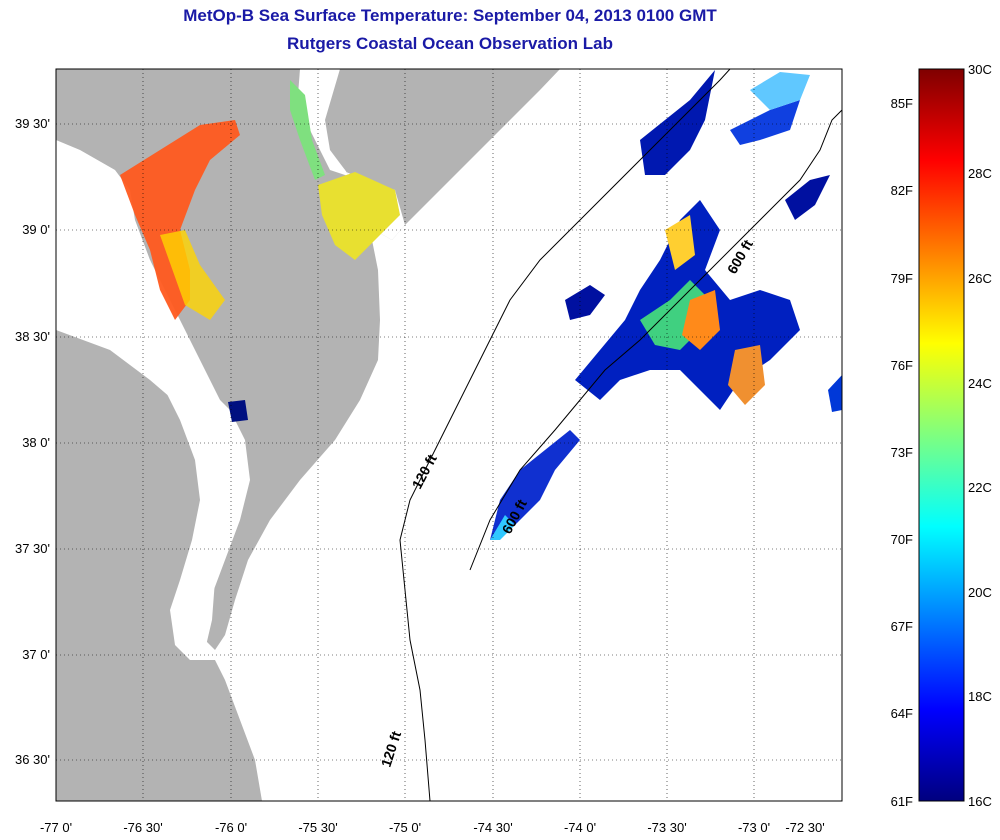  Describe the element at coordinates (56, 827) in the screenshot. I see `lon-label: -77 0'` at that location.